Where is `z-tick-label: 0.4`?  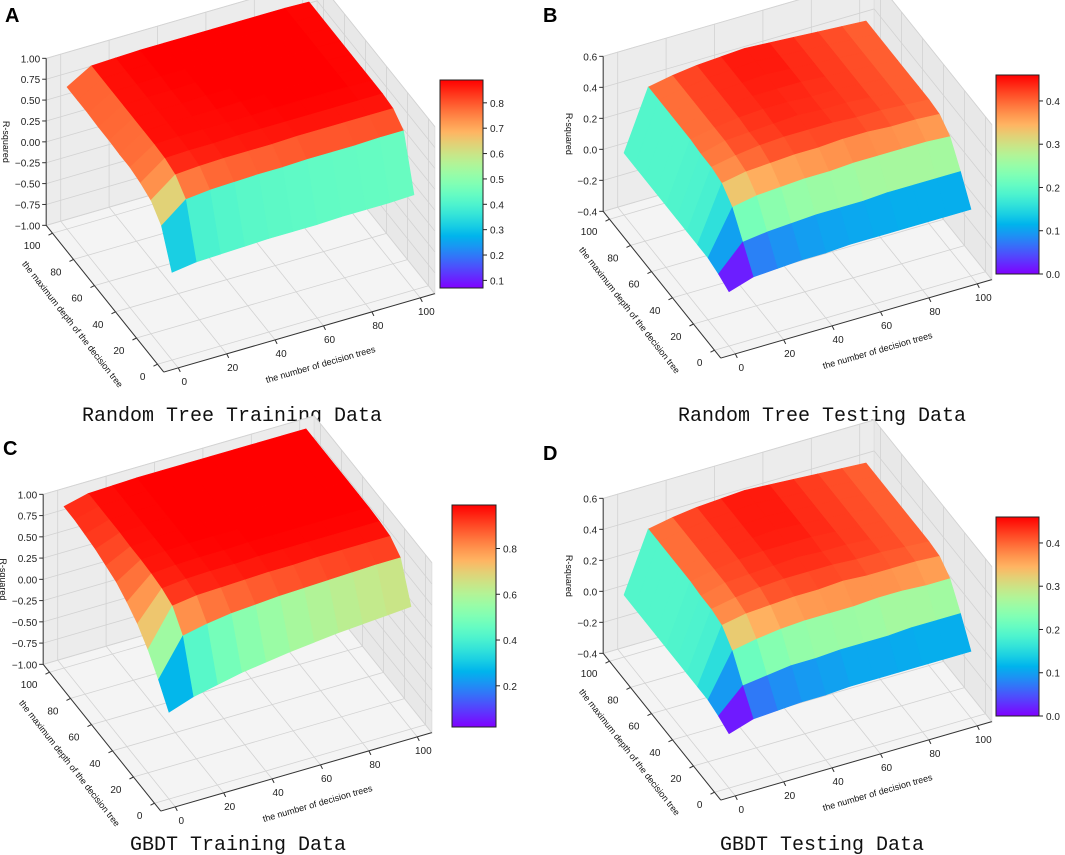 z-tick-label: 0.4 is located at coordinates (590, 88).